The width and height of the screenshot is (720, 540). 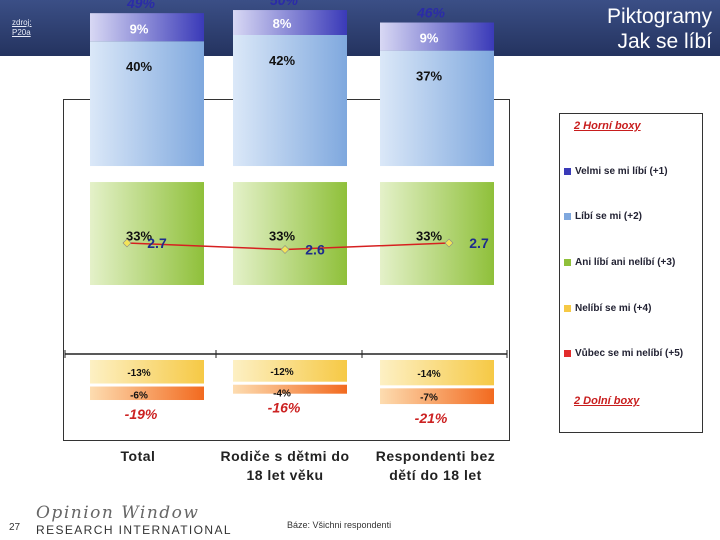 What do you see at coordinates (607, 401) in the screenshot?
I see `legend-bottom-boxes-label: 2 Dolní boxy` at bounding box center [607, 401].